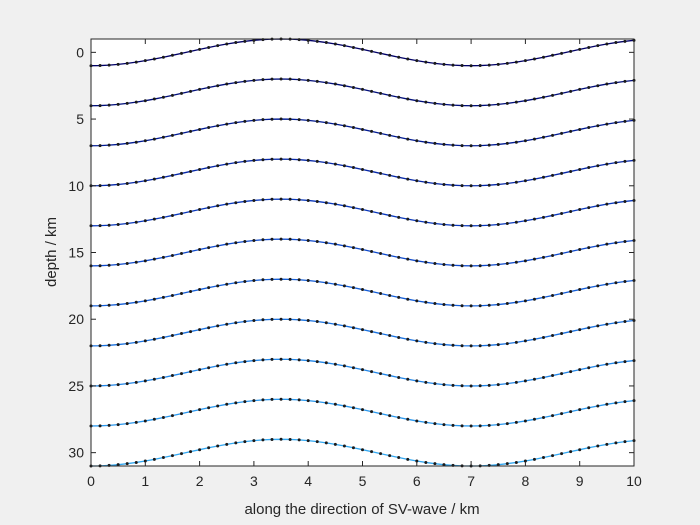  Describe the element at coordinates (76, 186) in the screenshot. I see `y-tick-label: 10` at that location.